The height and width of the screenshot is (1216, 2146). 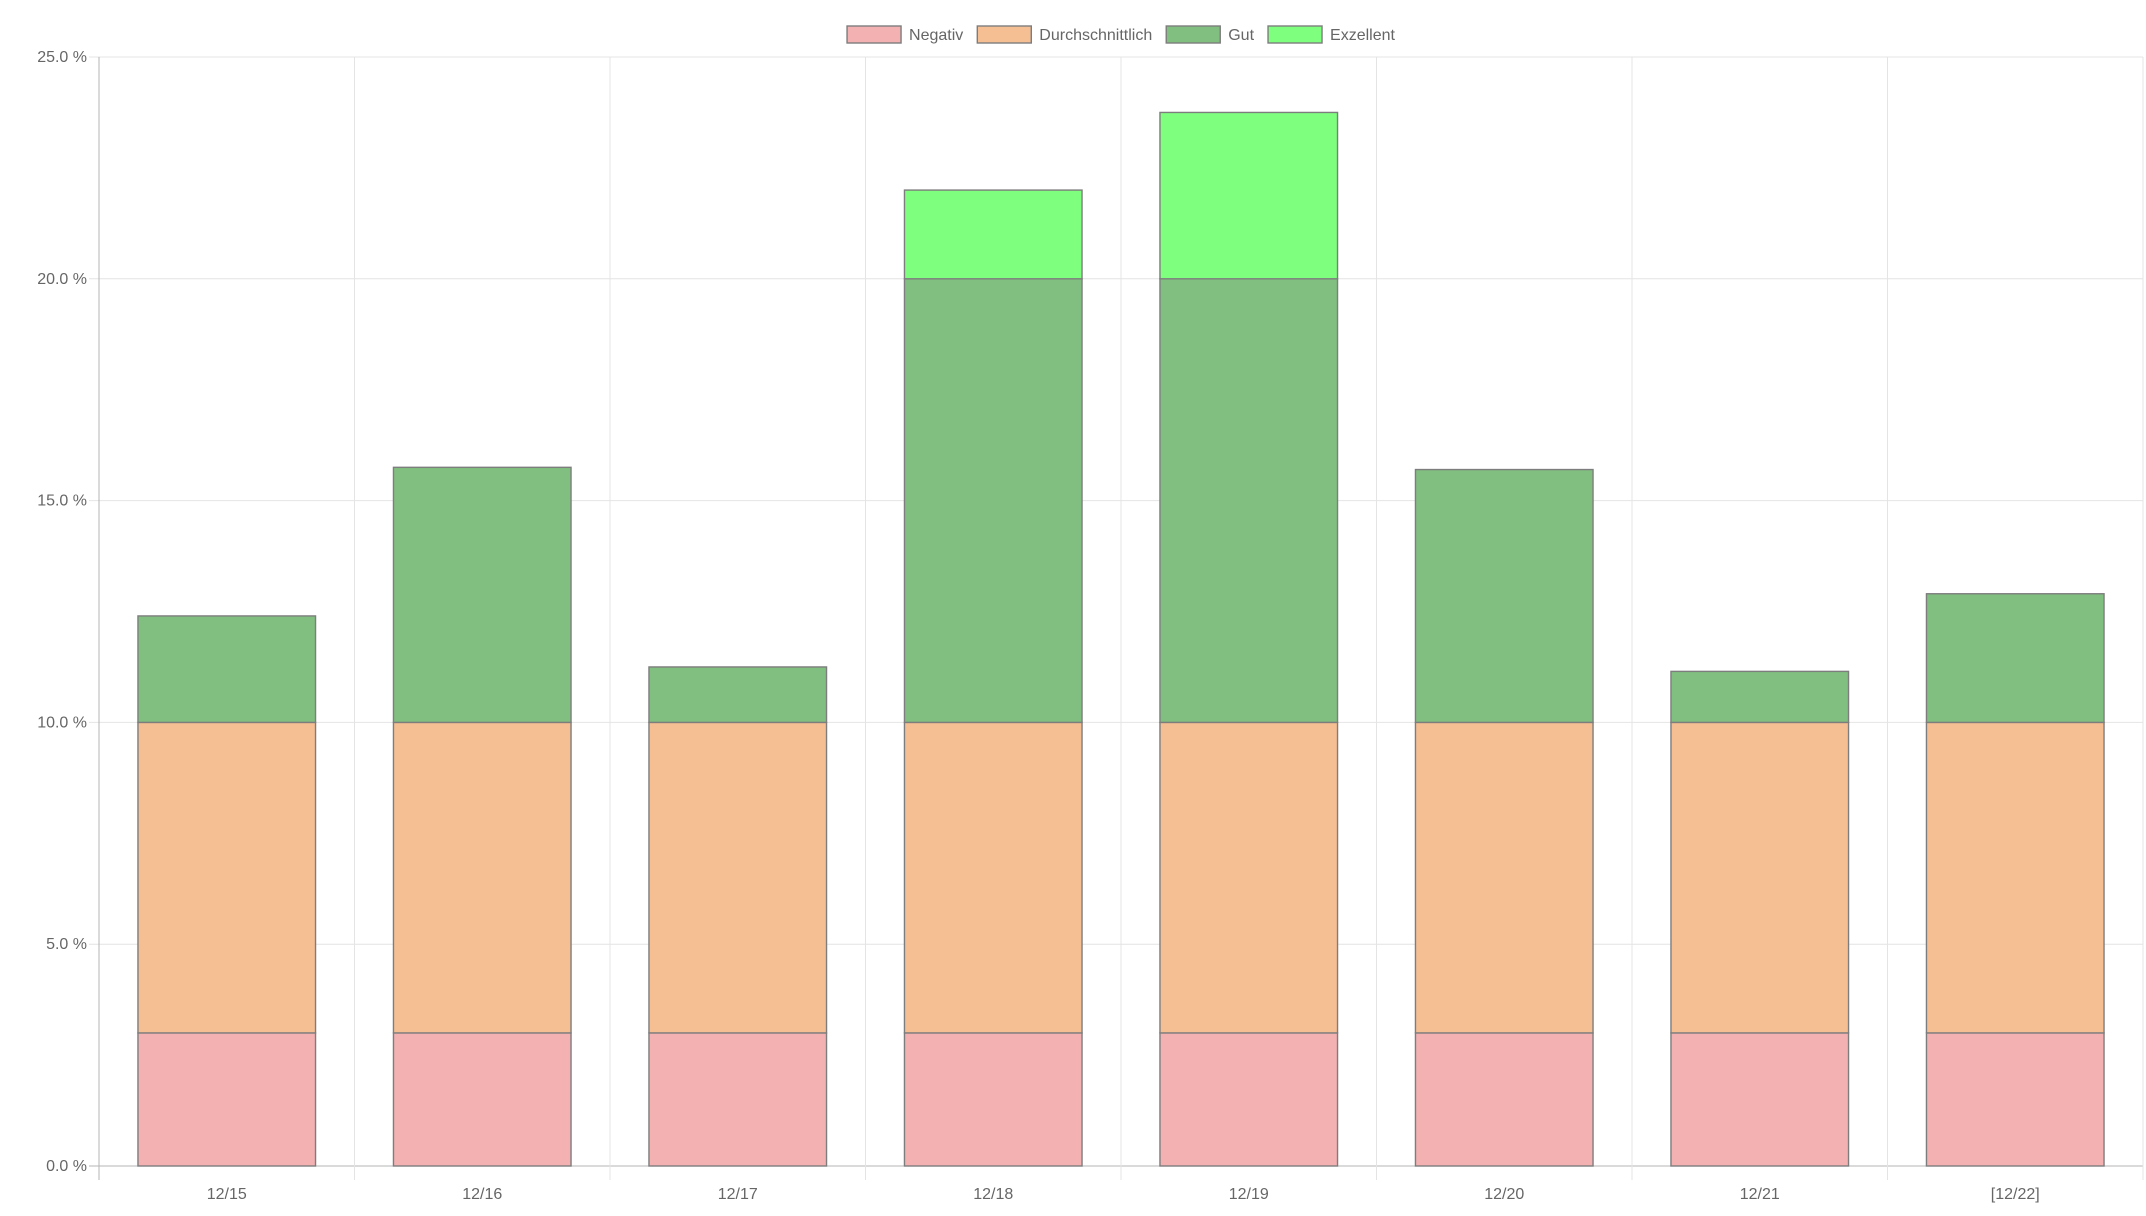 I want to click on y-tick-label: 0.0 %, so click(x=66, y=1166).